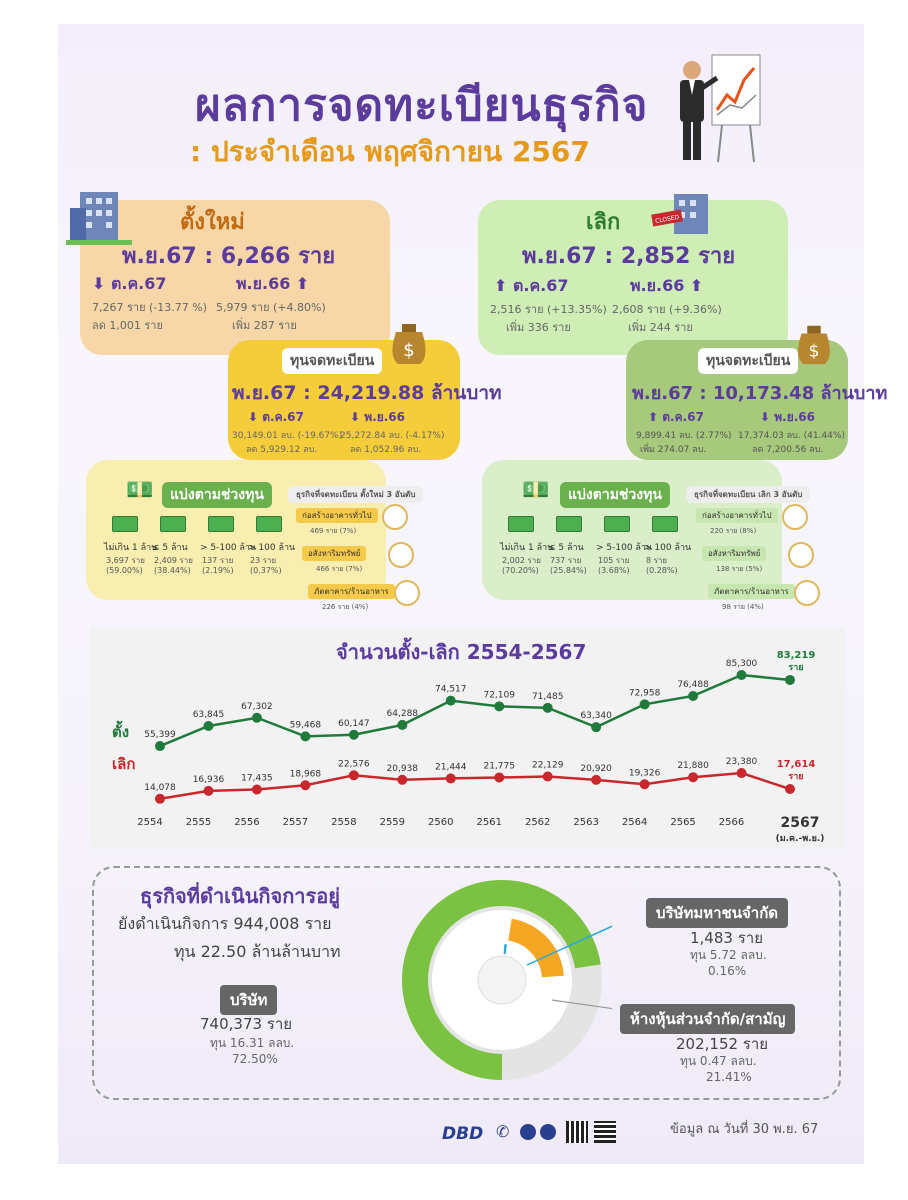  Describe the element at coordinates (645, 773) in the screenshot. I see `data-label: 19,326` at that location.